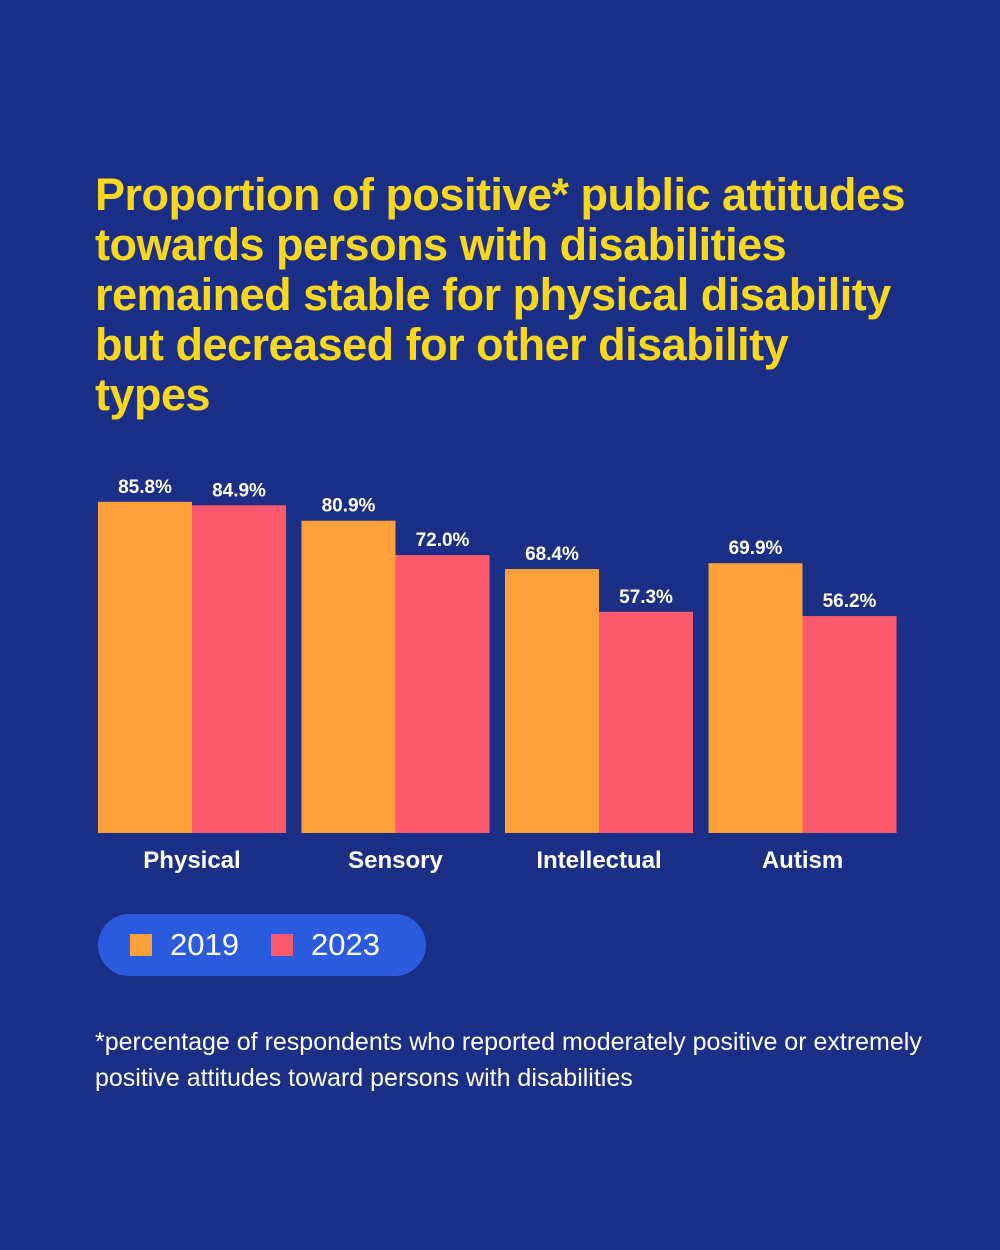  What do you see at coordinates (281, 945) in the screenshot?
I see `legend-swatch-2023` at bounding box center [281, 945].